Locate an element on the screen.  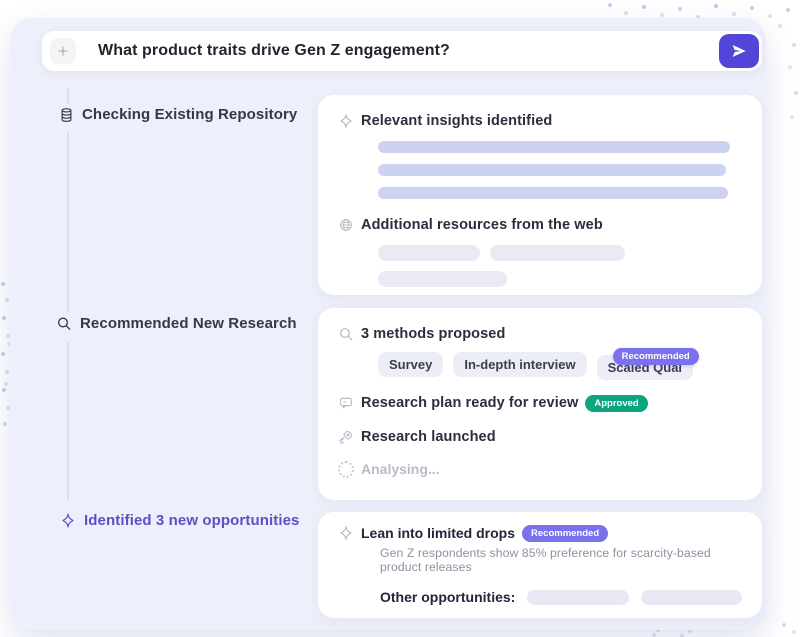
globe-icon is located at coordinates (346, 225).